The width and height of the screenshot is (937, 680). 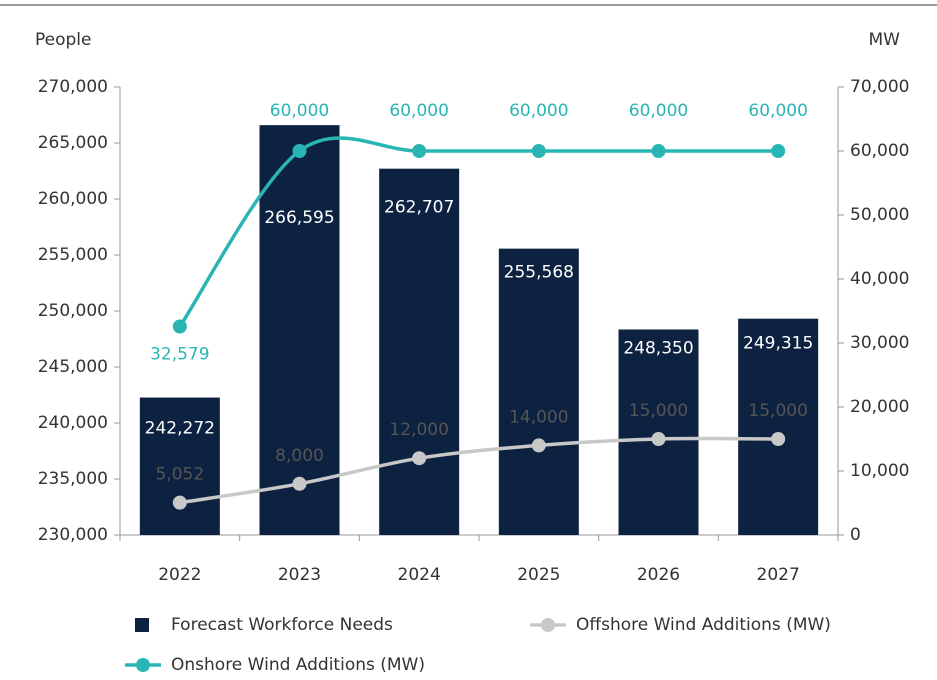 What do you see at coordinates (73, 87) in the screenshot?
I see `y-tick-label: 270,000` at bounding box center [73, 87].